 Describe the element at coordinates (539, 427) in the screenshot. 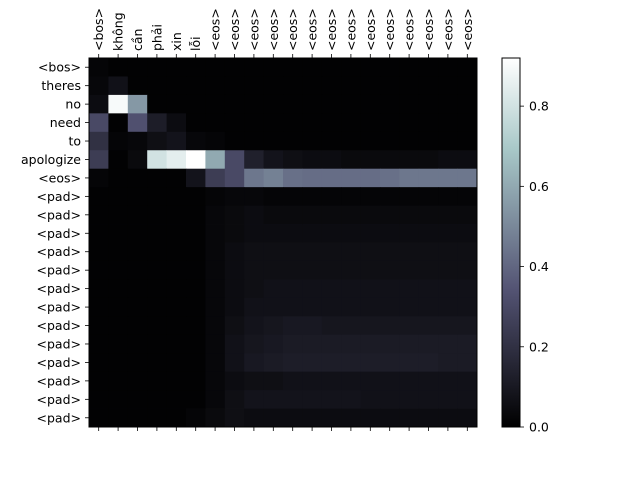

I see `colorbar-tick-label: 0.0` at that location.